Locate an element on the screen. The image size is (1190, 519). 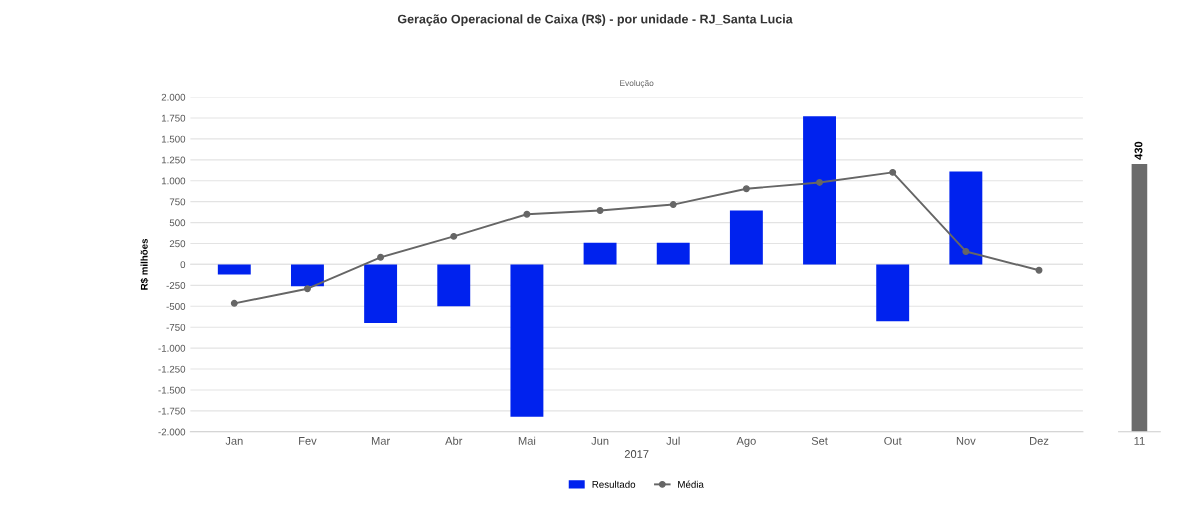
x-tick-label: Out is located at coordinates (893, 440).